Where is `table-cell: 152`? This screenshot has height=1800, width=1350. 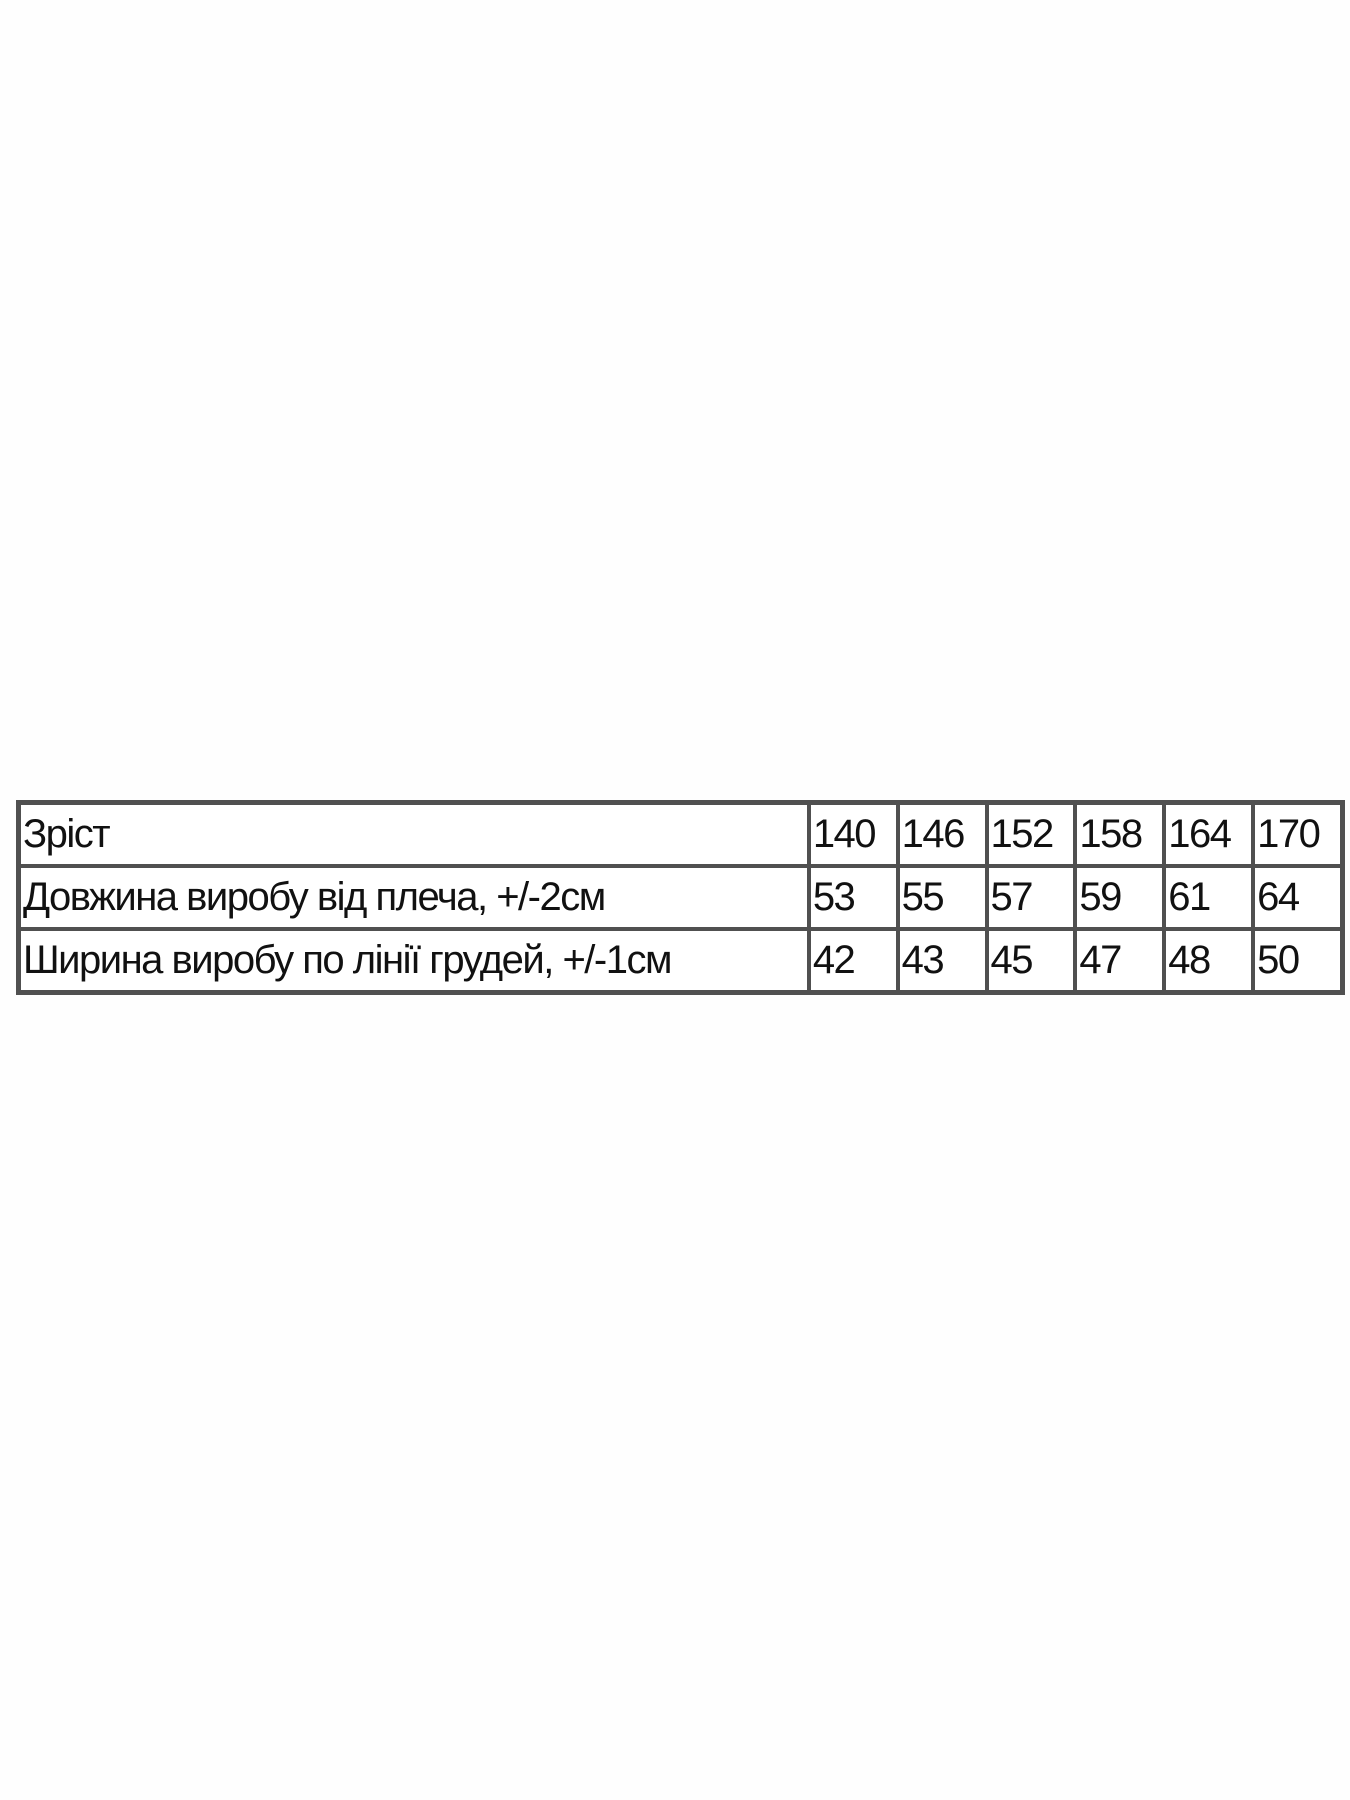 table-cell: 152 is located at coordinates (1031, 834).